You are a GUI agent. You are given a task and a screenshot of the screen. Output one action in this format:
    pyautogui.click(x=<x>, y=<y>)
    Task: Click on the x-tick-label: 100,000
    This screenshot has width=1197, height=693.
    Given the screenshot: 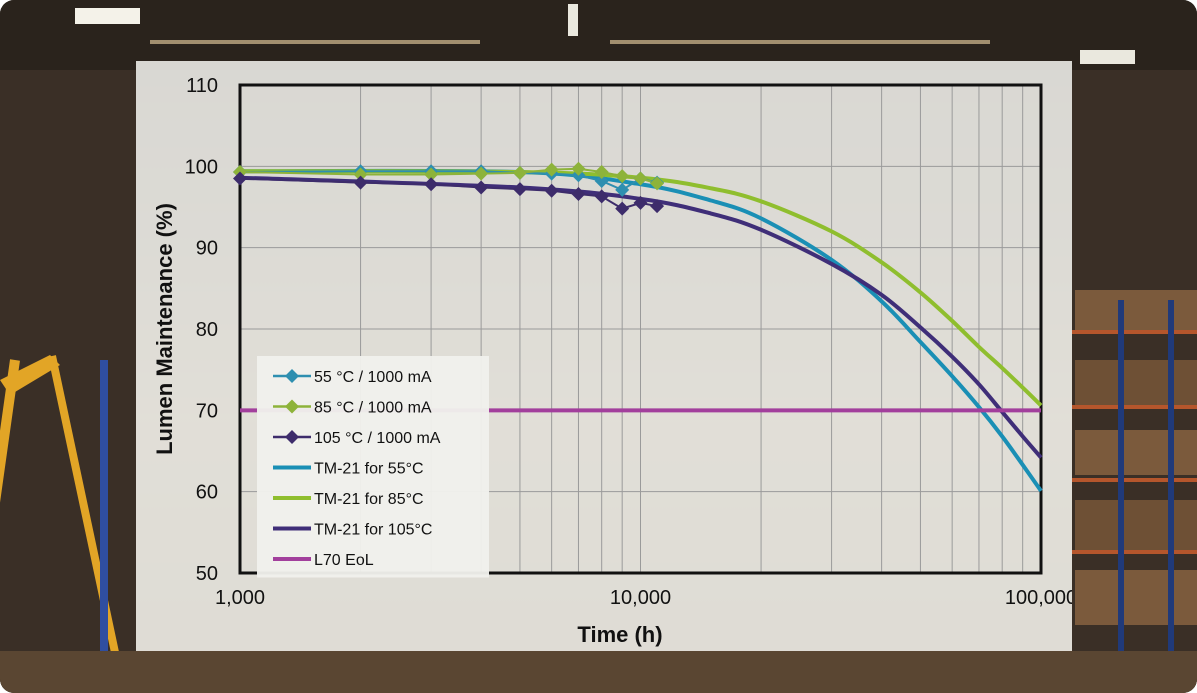 What is the action you would take?
    pyautogui.click(x=1038, y=598)
    